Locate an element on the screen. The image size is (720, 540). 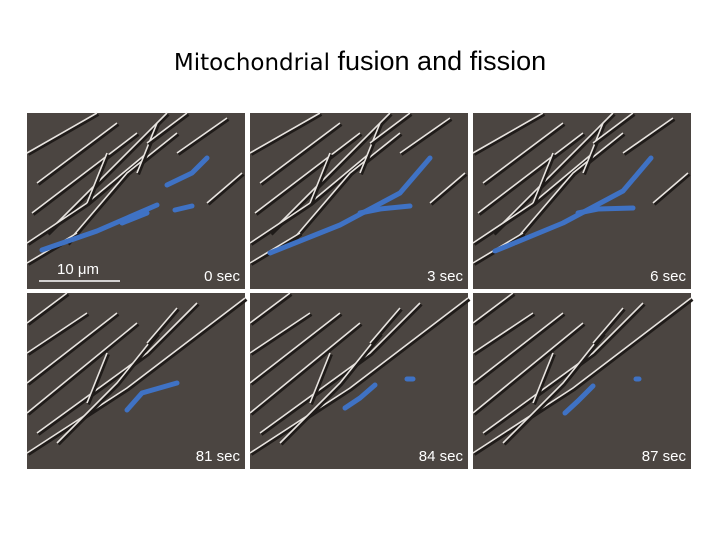
time-label: 6 sec is located at coordinates (668, 276).